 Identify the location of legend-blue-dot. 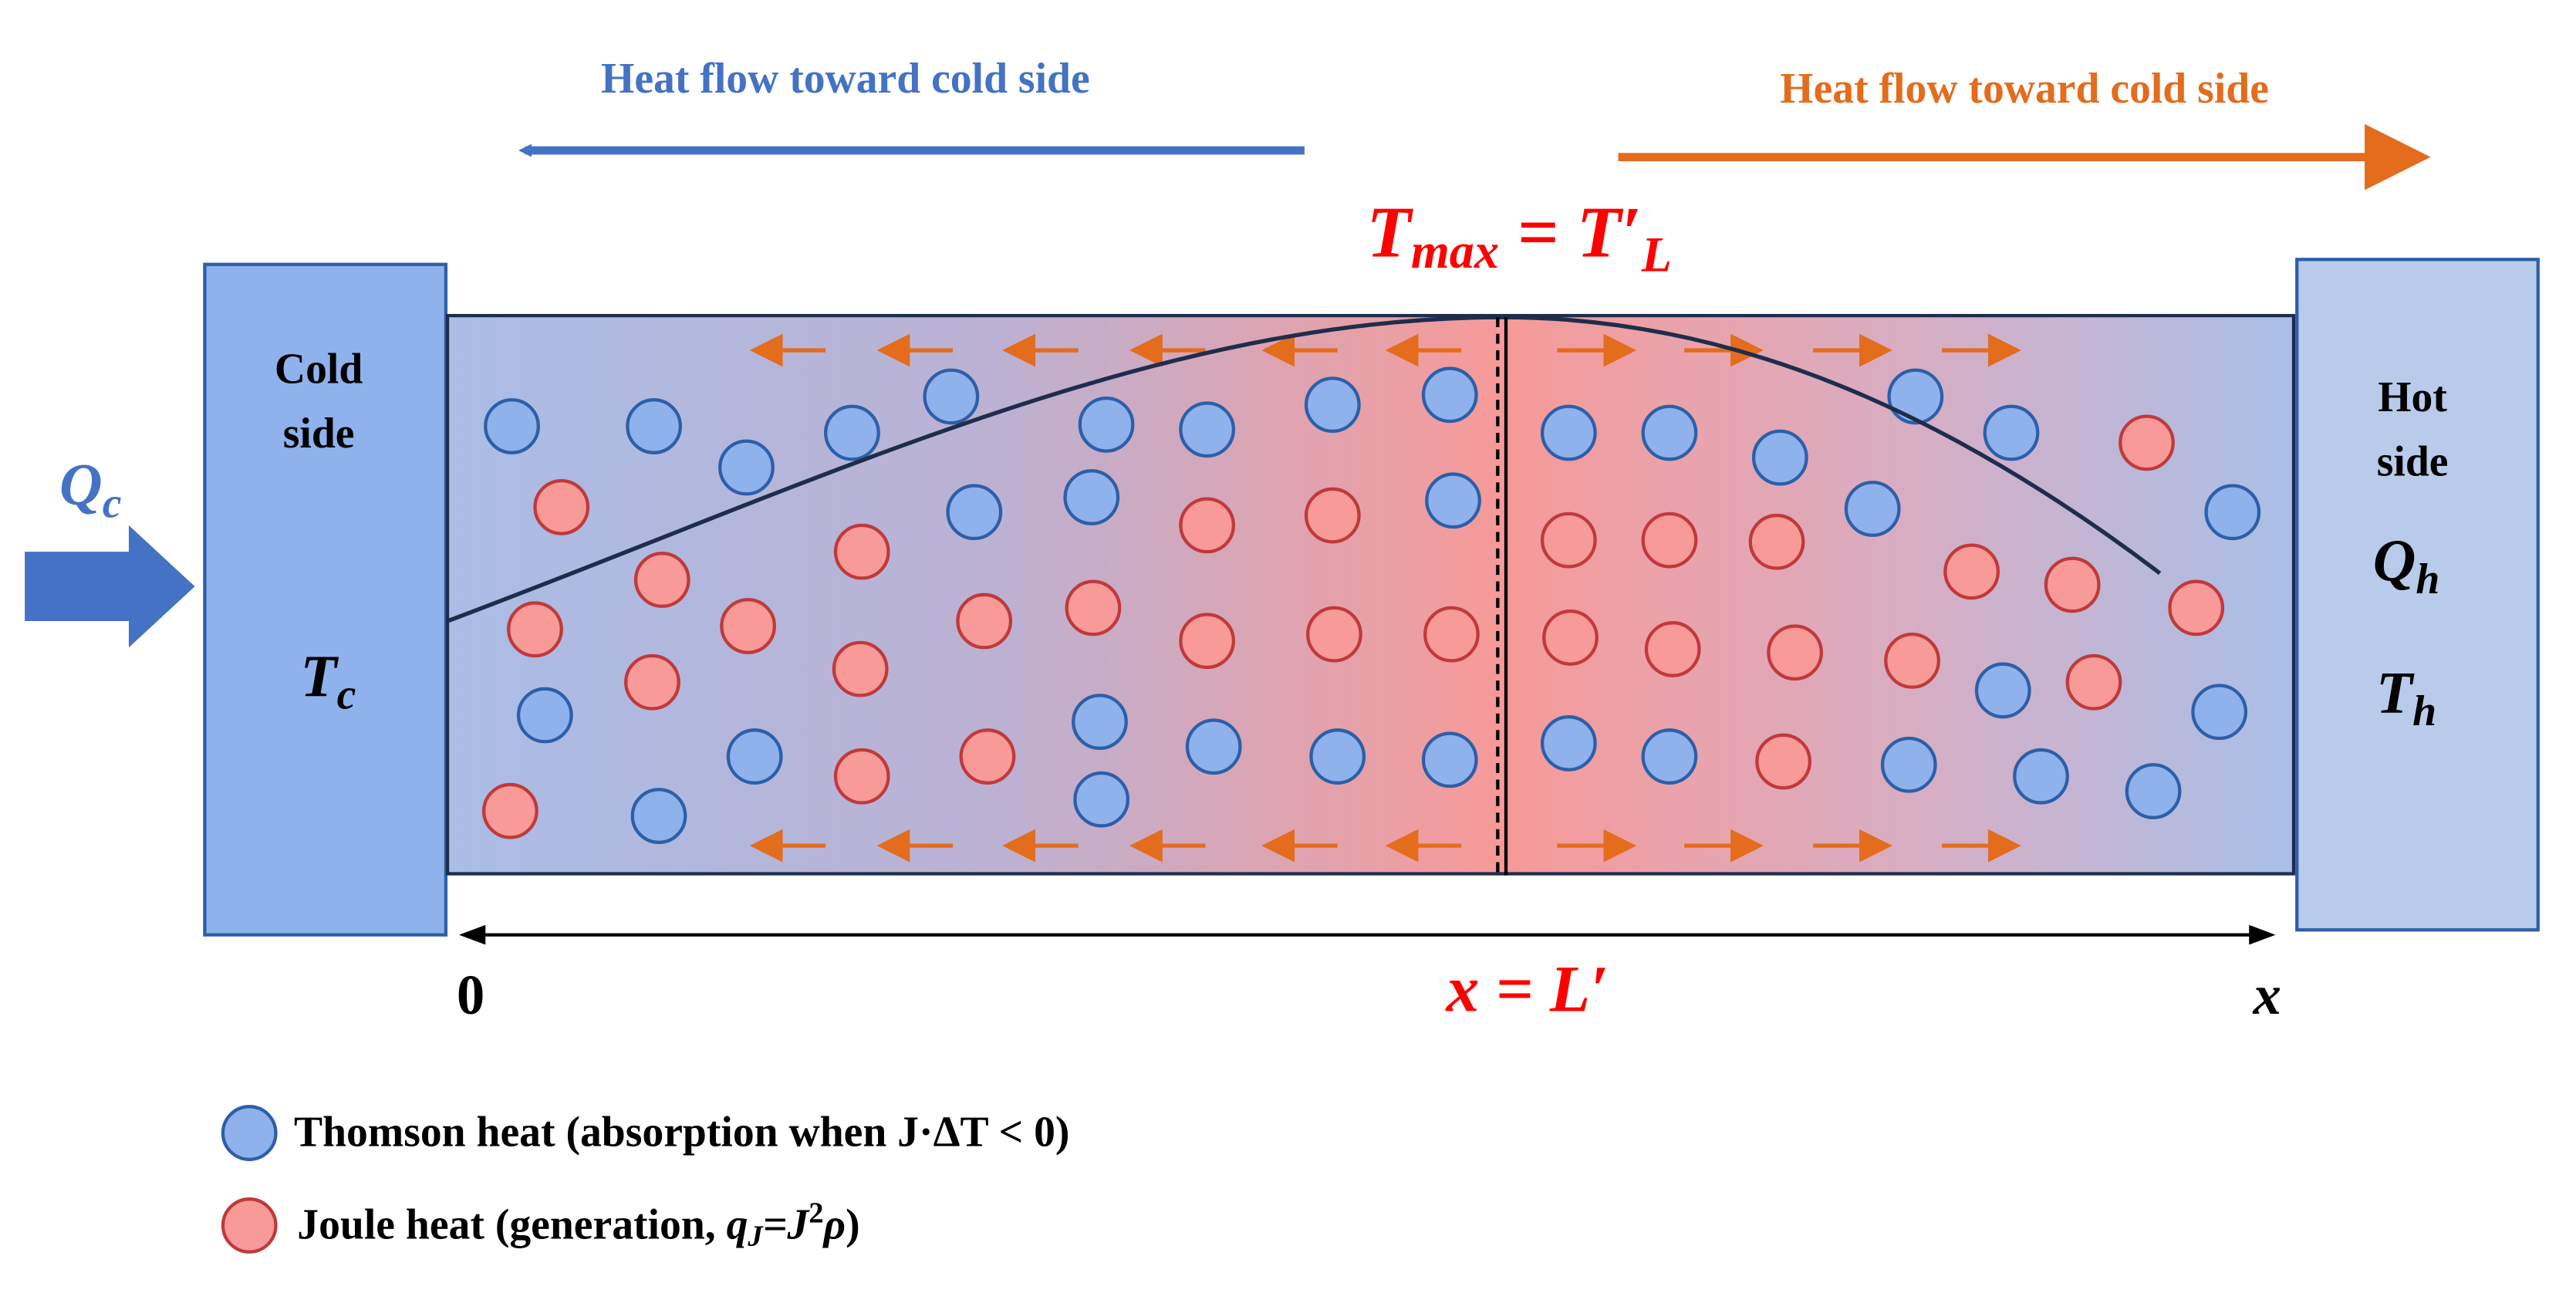
(249, 1133).